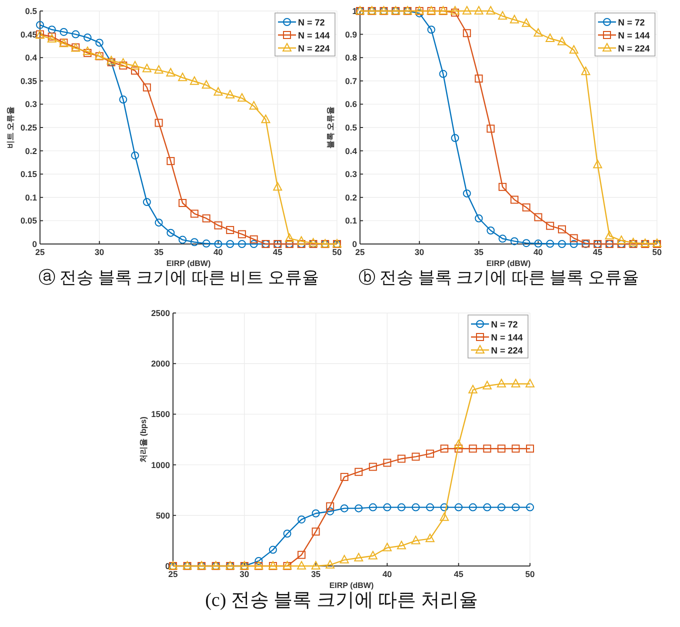 The width and height of the screenshot is (680, 627). Describe the element at coordinates (29, 127) in the screenshot. I see `y-tick-label: 0.25` at that location.